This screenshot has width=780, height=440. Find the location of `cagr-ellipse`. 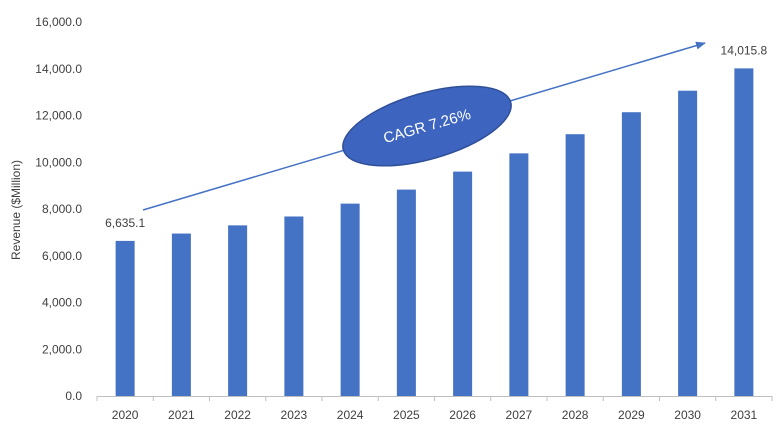

cagr-ellipse is located at coordinates (427, 126).